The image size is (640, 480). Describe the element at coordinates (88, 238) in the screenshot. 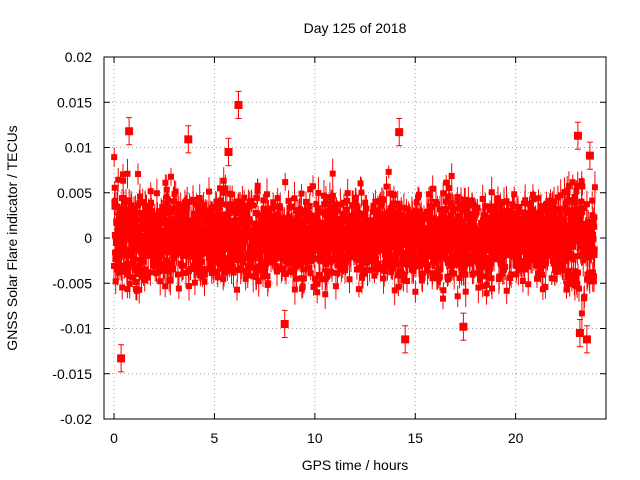

I see `y-tick-label: 0` at that location.